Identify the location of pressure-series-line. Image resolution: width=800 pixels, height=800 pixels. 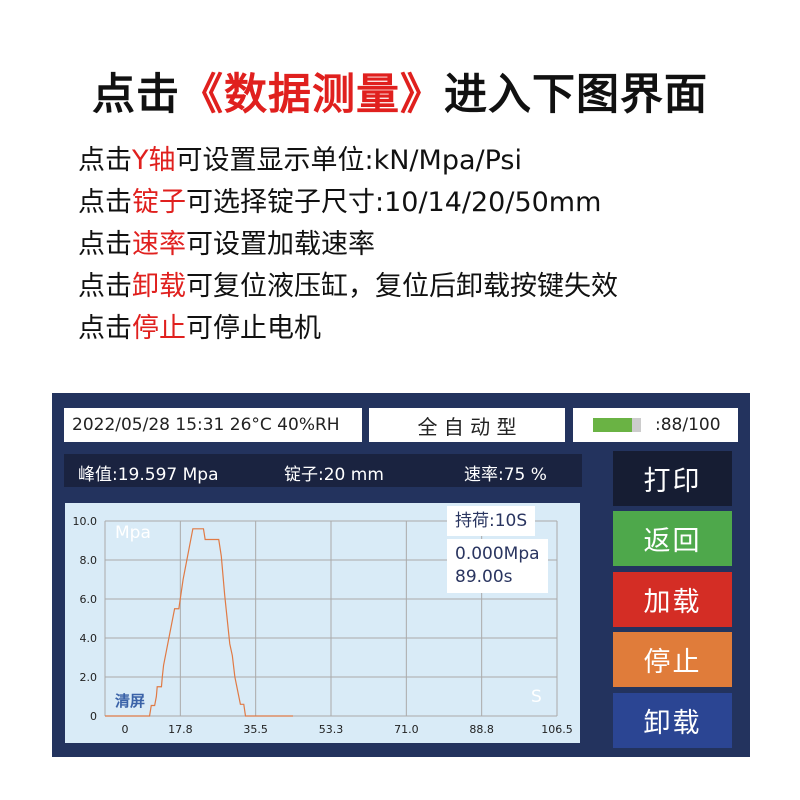
(199, 622).